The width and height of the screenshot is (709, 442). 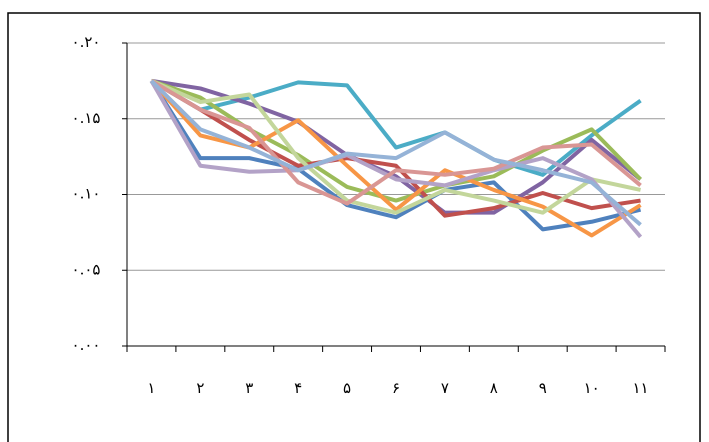 I want to click on x-tick-label: ٨, so click(x=494, y=388).